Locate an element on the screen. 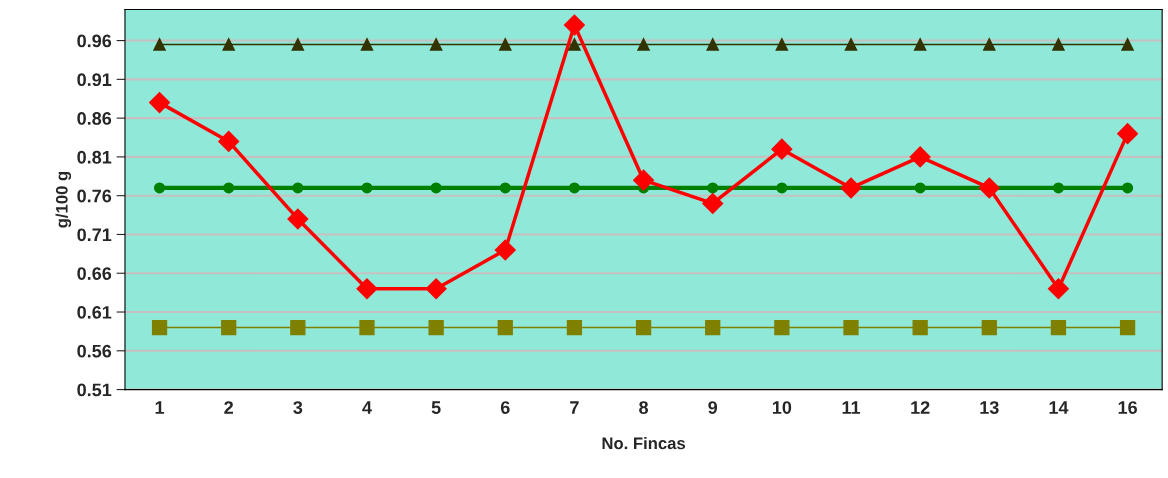 The width and height of the screenshot is (1168, 478). y-tick-label: 0.81 is located at coordinates (94, 157).